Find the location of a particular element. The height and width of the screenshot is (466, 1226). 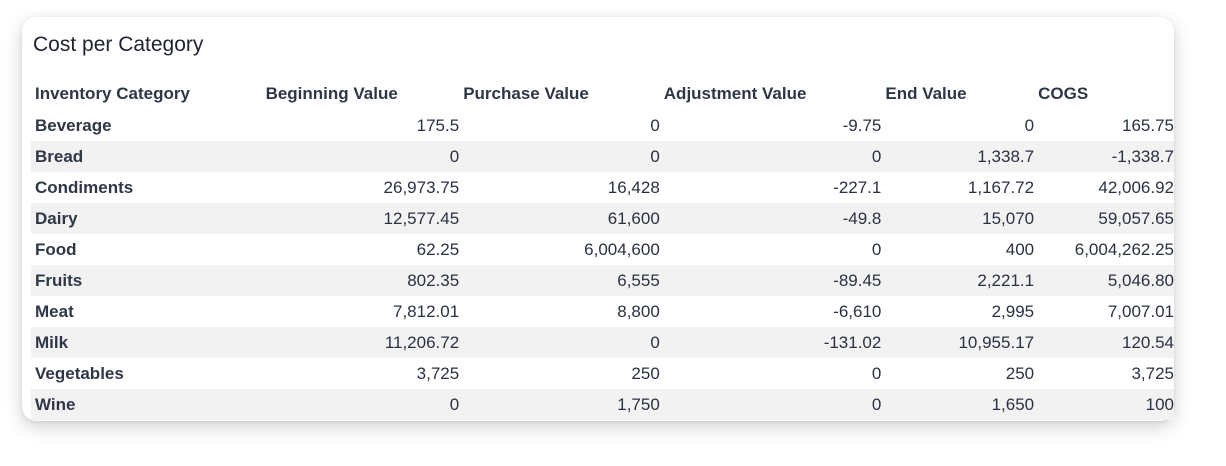

end-value-cell: 2,995 is located at coordinates (1013, 311).